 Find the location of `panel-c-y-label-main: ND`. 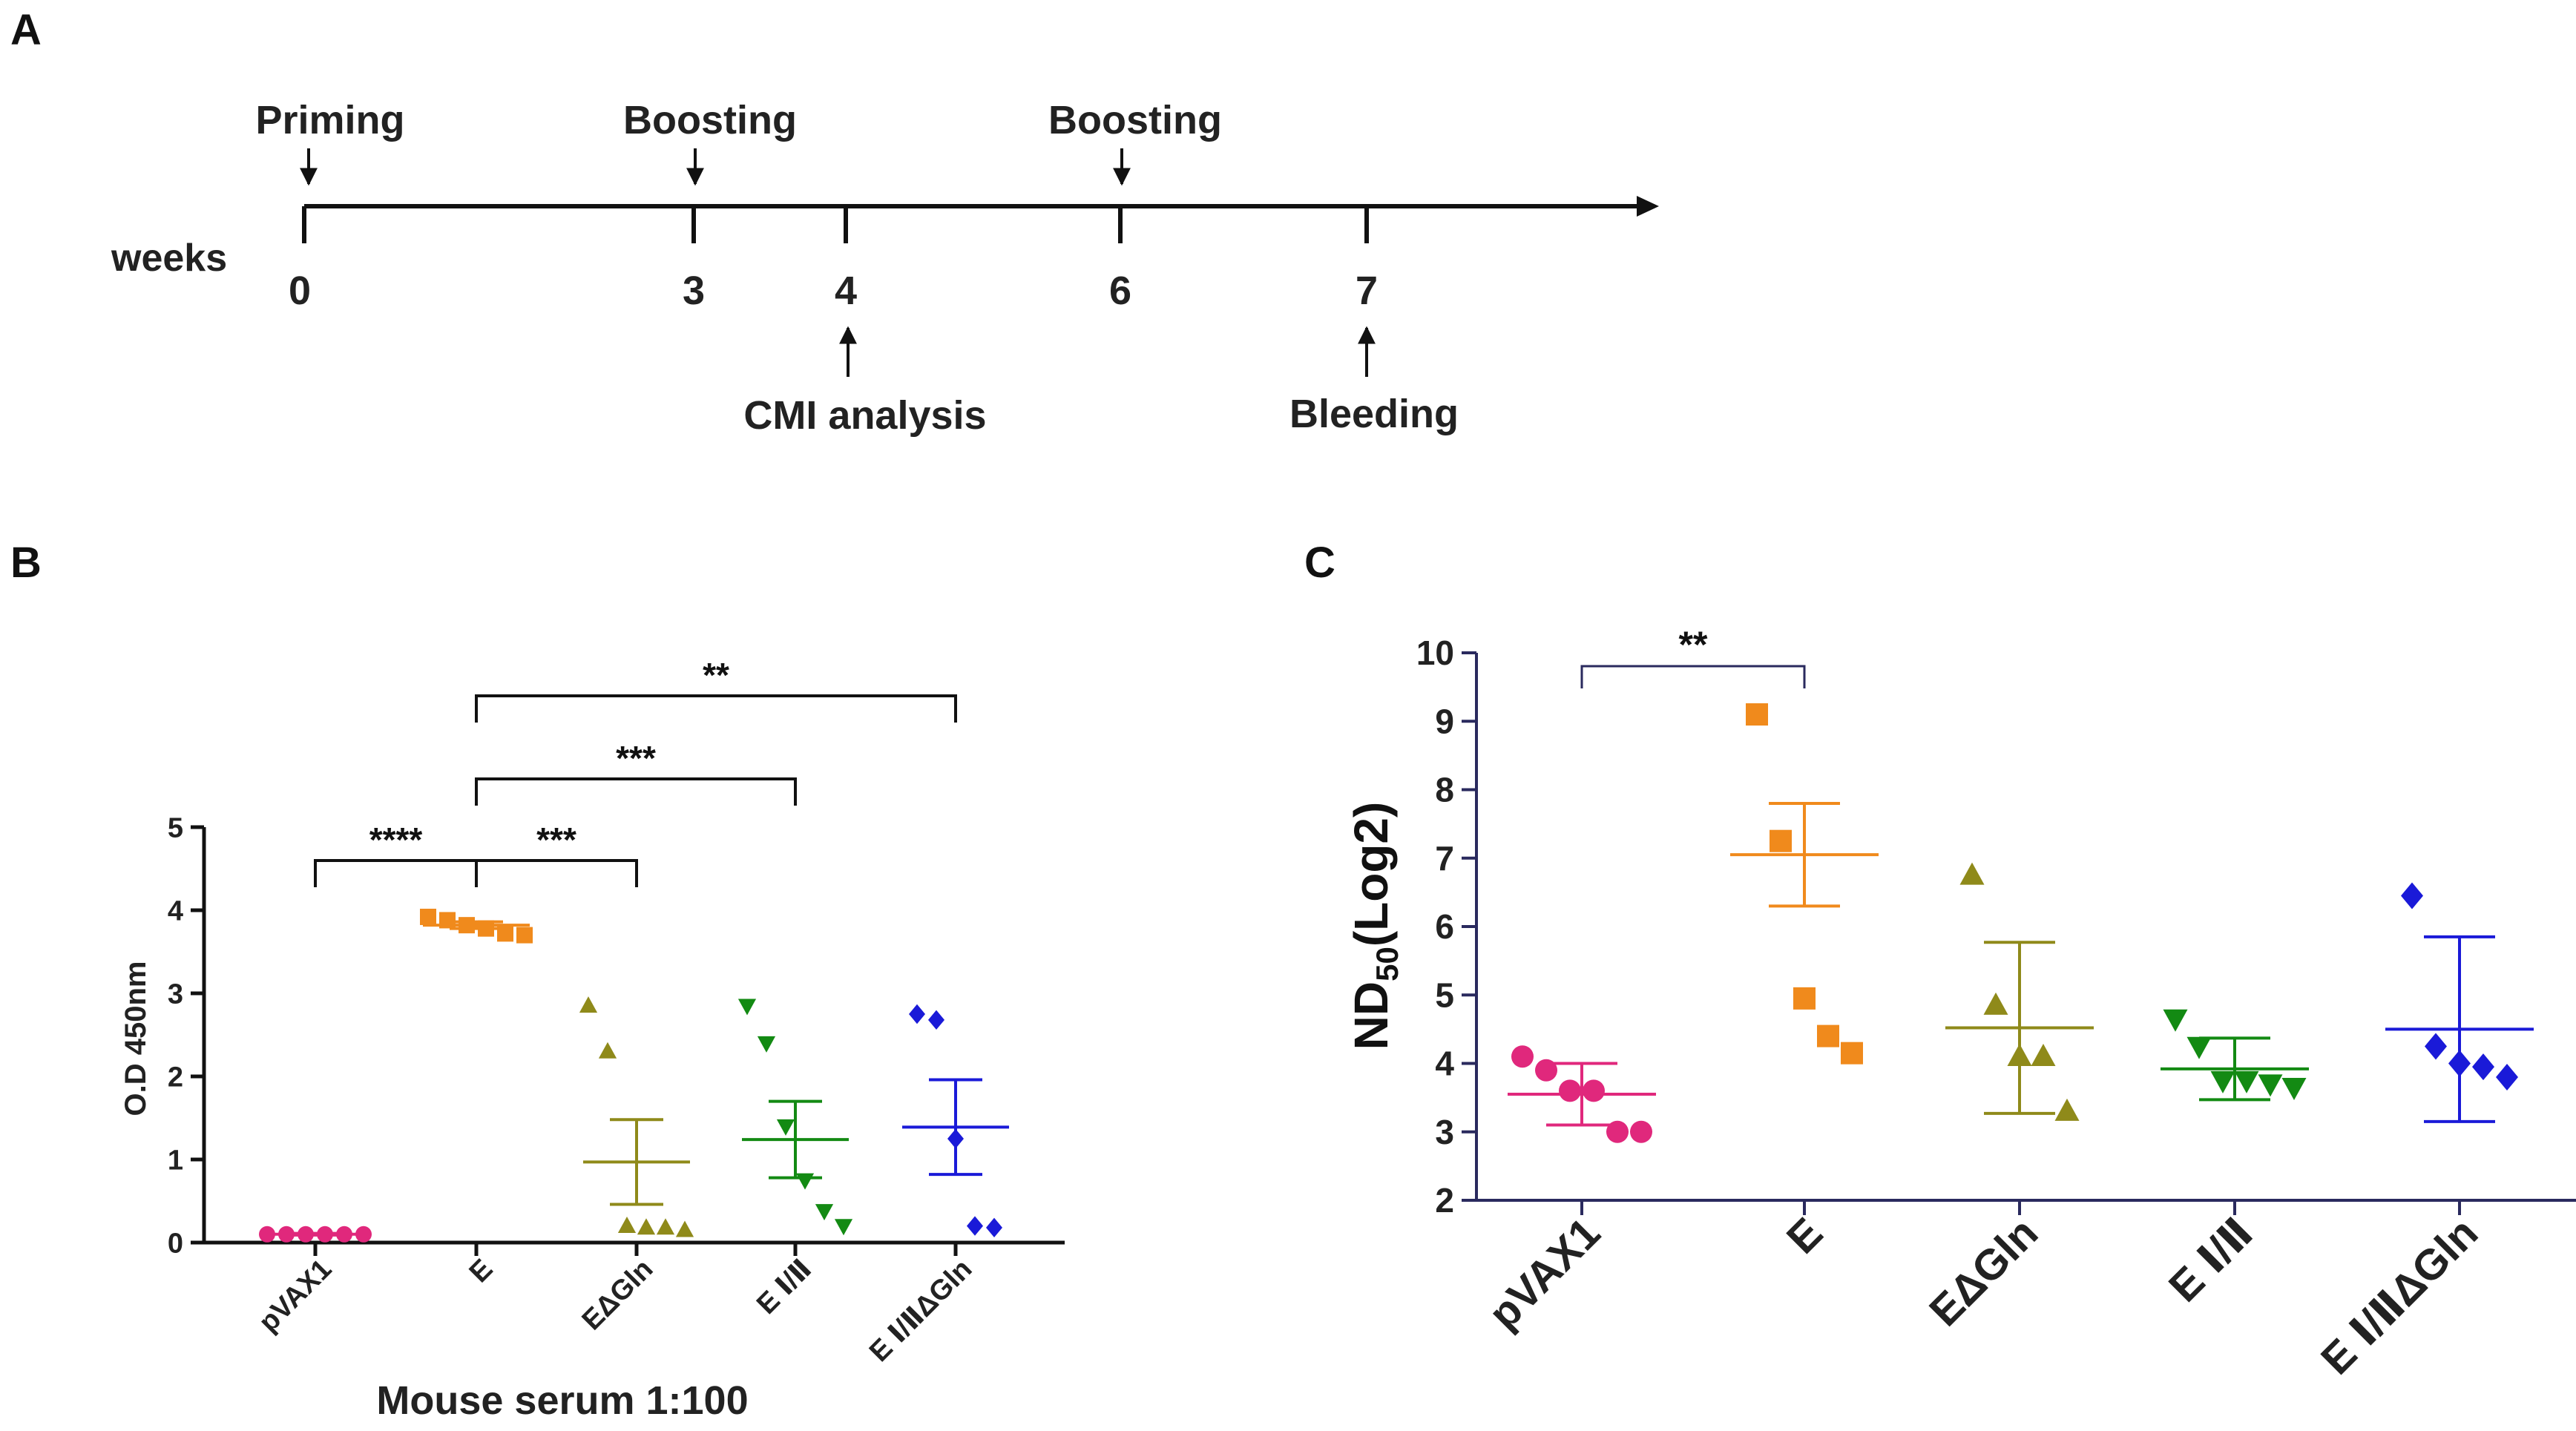

panel-c-y-label-main: ND is located at coordinates (1371, 1015).